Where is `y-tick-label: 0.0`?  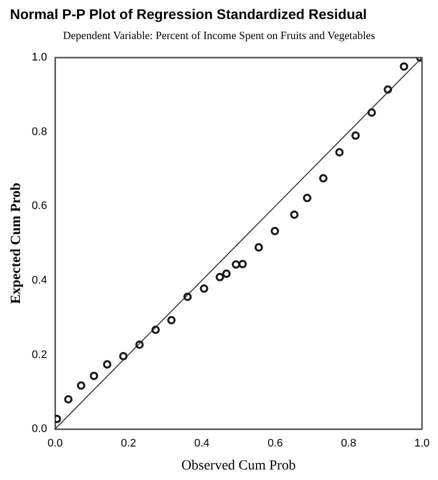 y-tick-label: 0.0 is located at coordinates (40, 429).